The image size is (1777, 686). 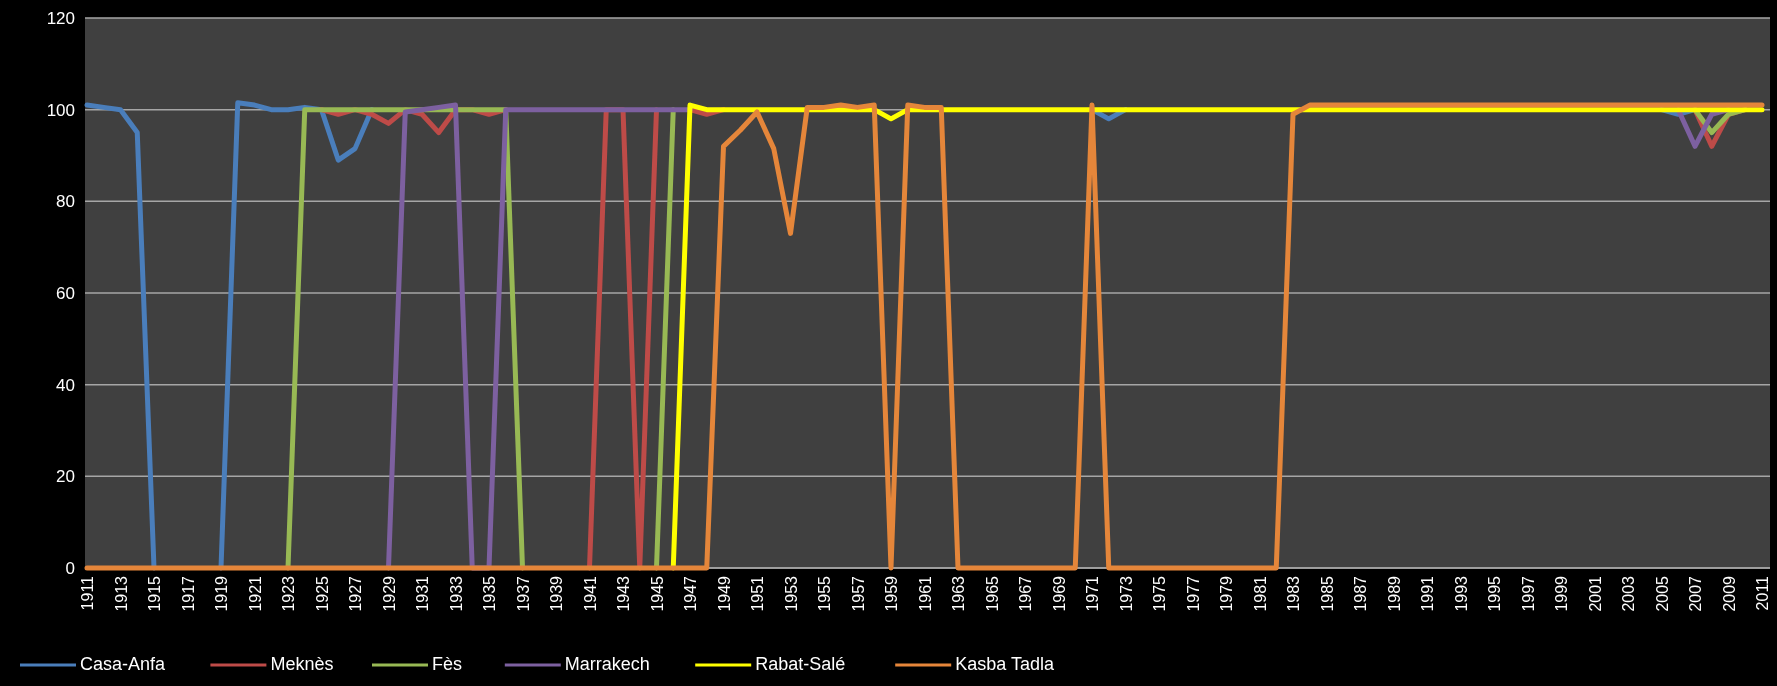 What do you see at coordinates (1561, 593) in the screenshot?
I see `x-tick-label: 1999` at bounding box center [1561, 593].